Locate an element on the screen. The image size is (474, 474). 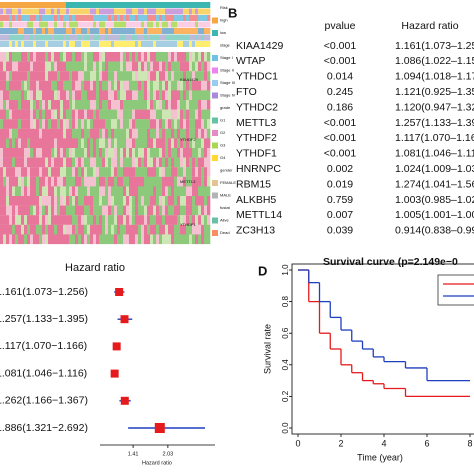
gene-name: YTHDF1 is located at coordinates (256, 154).